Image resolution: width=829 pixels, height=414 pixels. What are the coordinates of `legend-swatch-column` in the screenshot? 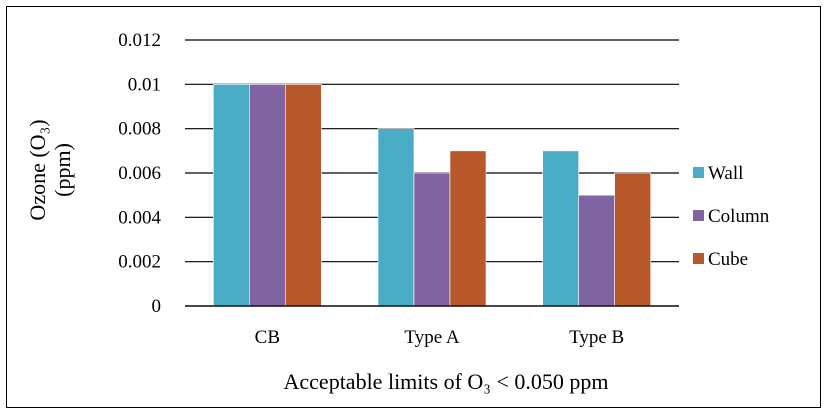 It's located at (698, 215).